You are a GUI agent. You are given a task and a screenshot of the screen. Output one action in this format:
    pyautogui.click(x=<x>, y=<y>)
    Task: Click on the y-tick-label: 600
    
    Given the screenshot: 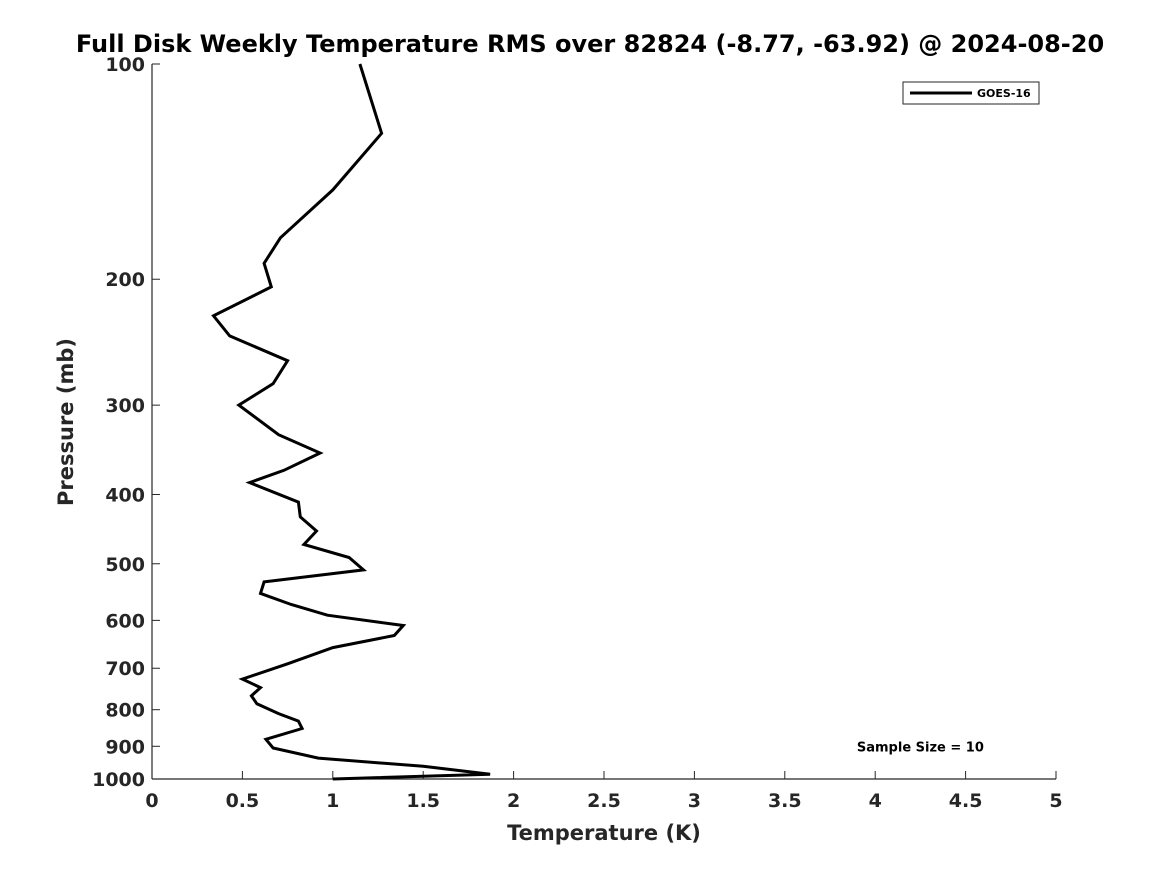 What is the action you would take?
    pyautogui.click(x=125, y=621)
    